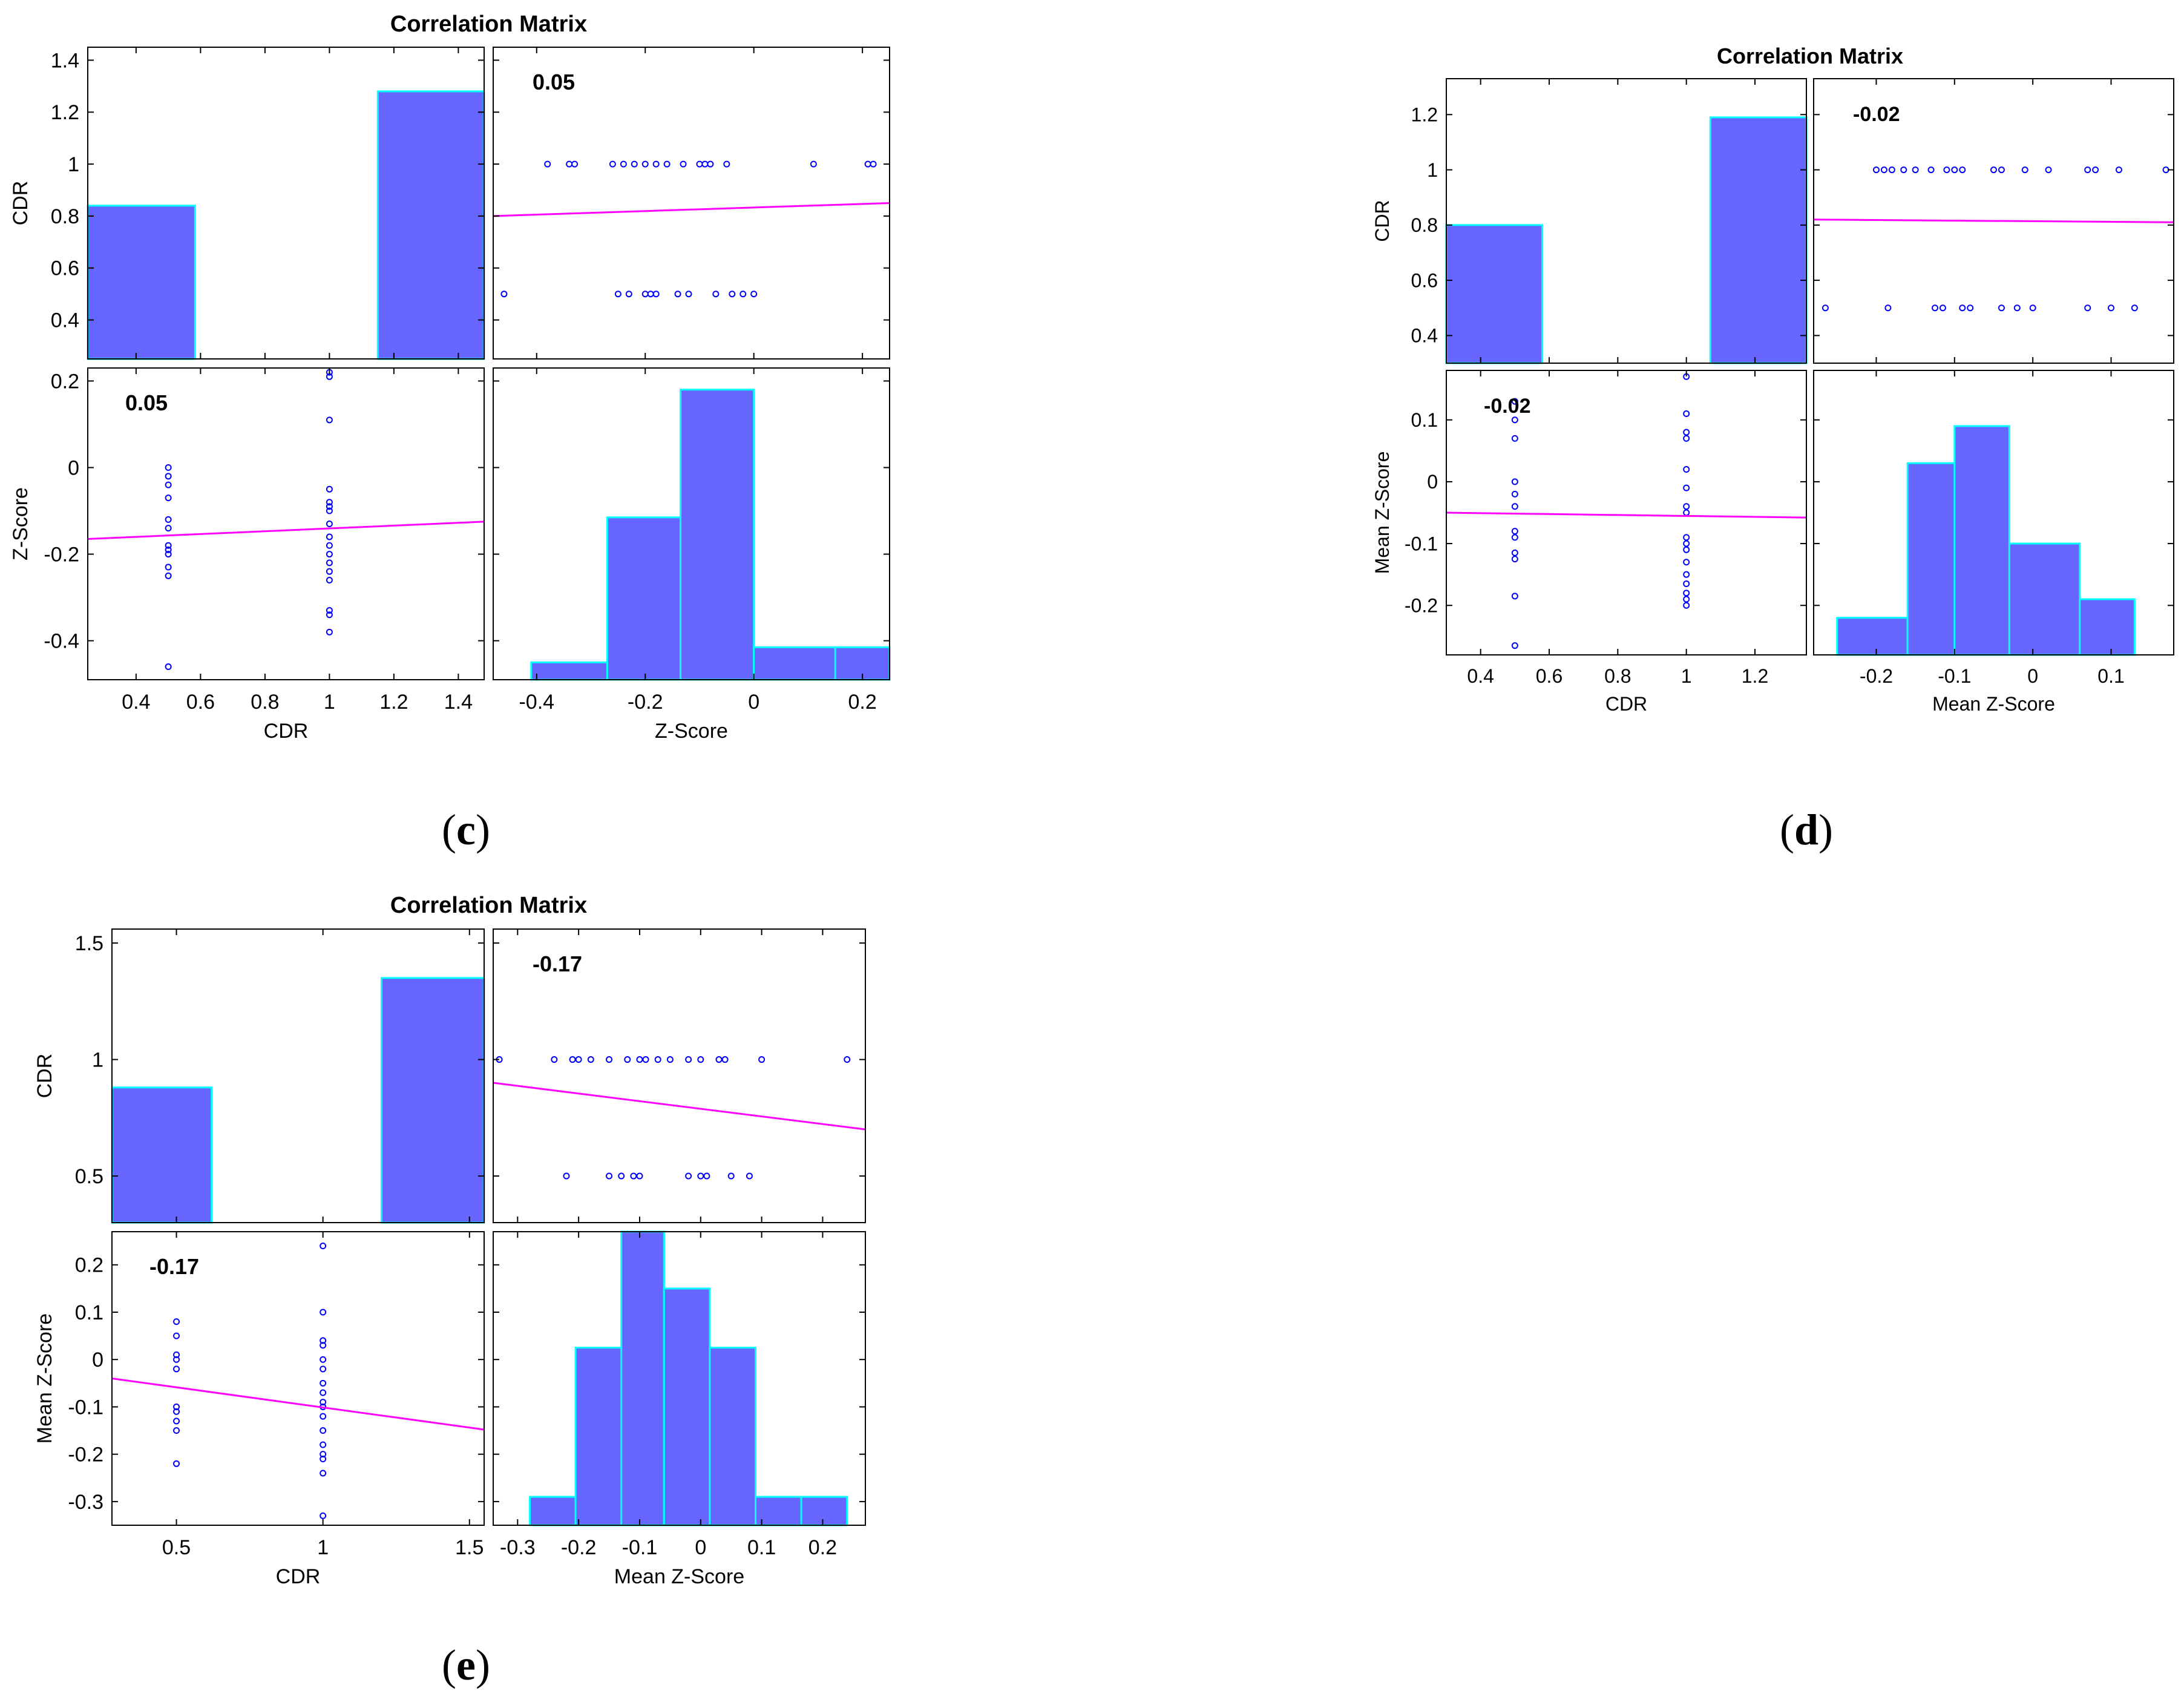 The width and height of the screenshot is (2184, 1705). Describe the element at coordinates (2110, 676) in the screenshot. I see `x-tick-label: 0.1` at that location.